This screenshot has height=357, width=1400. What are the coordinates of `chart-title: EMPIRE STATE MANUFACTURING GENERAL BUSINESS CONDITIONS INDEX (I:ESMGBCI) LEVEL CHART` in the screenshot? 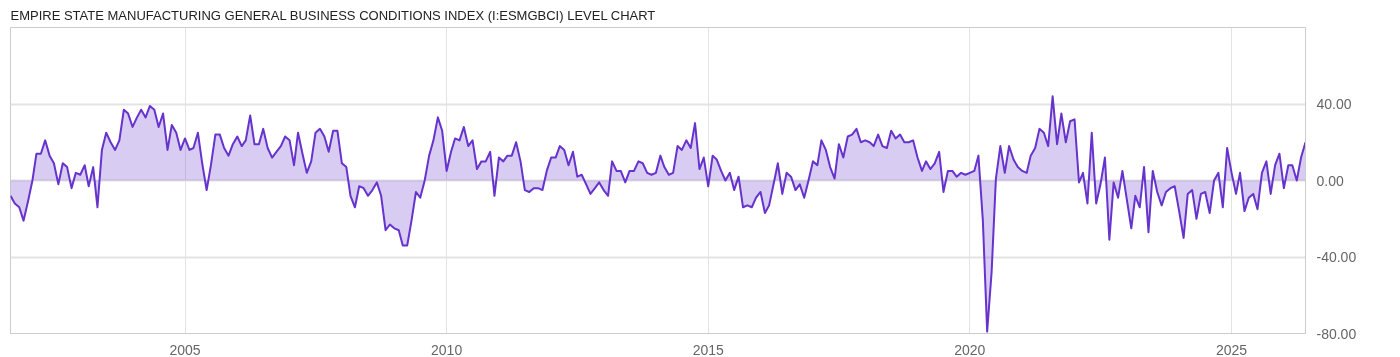 It's located at (333, 15).